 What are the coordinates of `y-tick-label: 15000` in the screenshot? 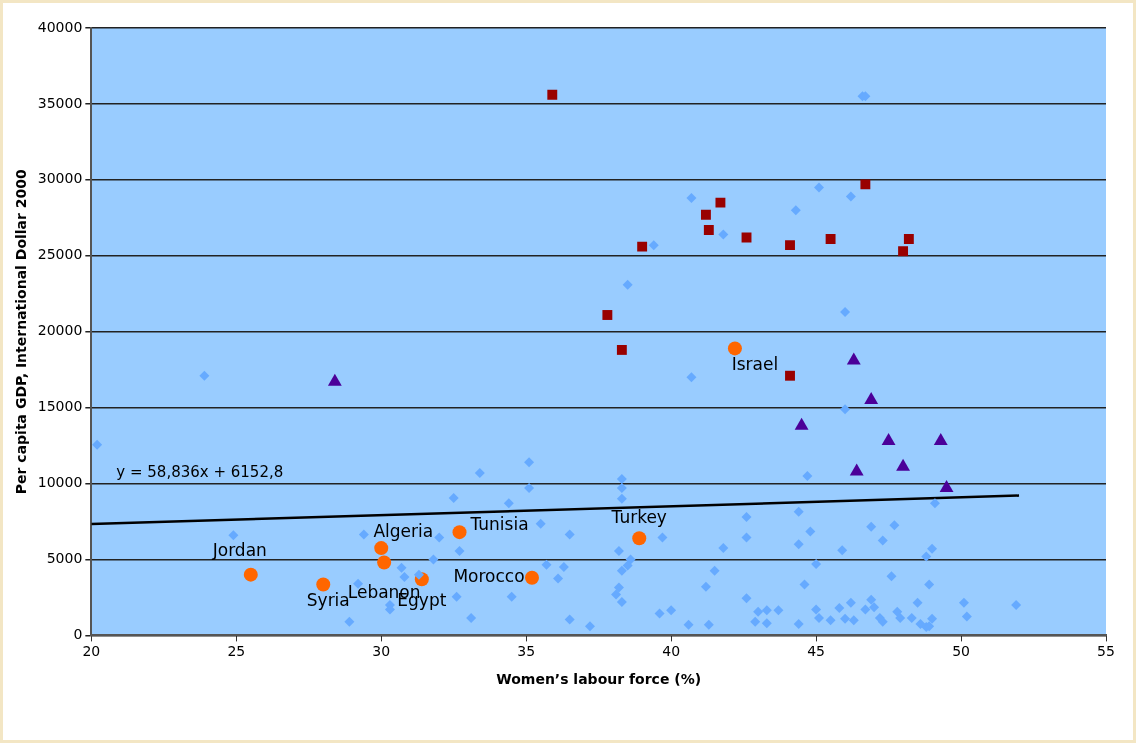 It's located at (60, 406).